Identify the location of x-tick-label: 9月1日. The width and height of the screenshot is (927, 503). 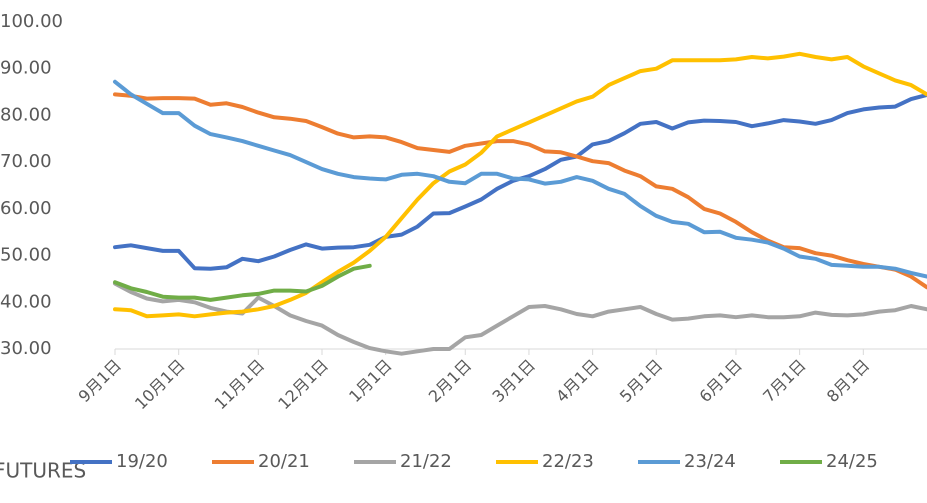
(100, 381).